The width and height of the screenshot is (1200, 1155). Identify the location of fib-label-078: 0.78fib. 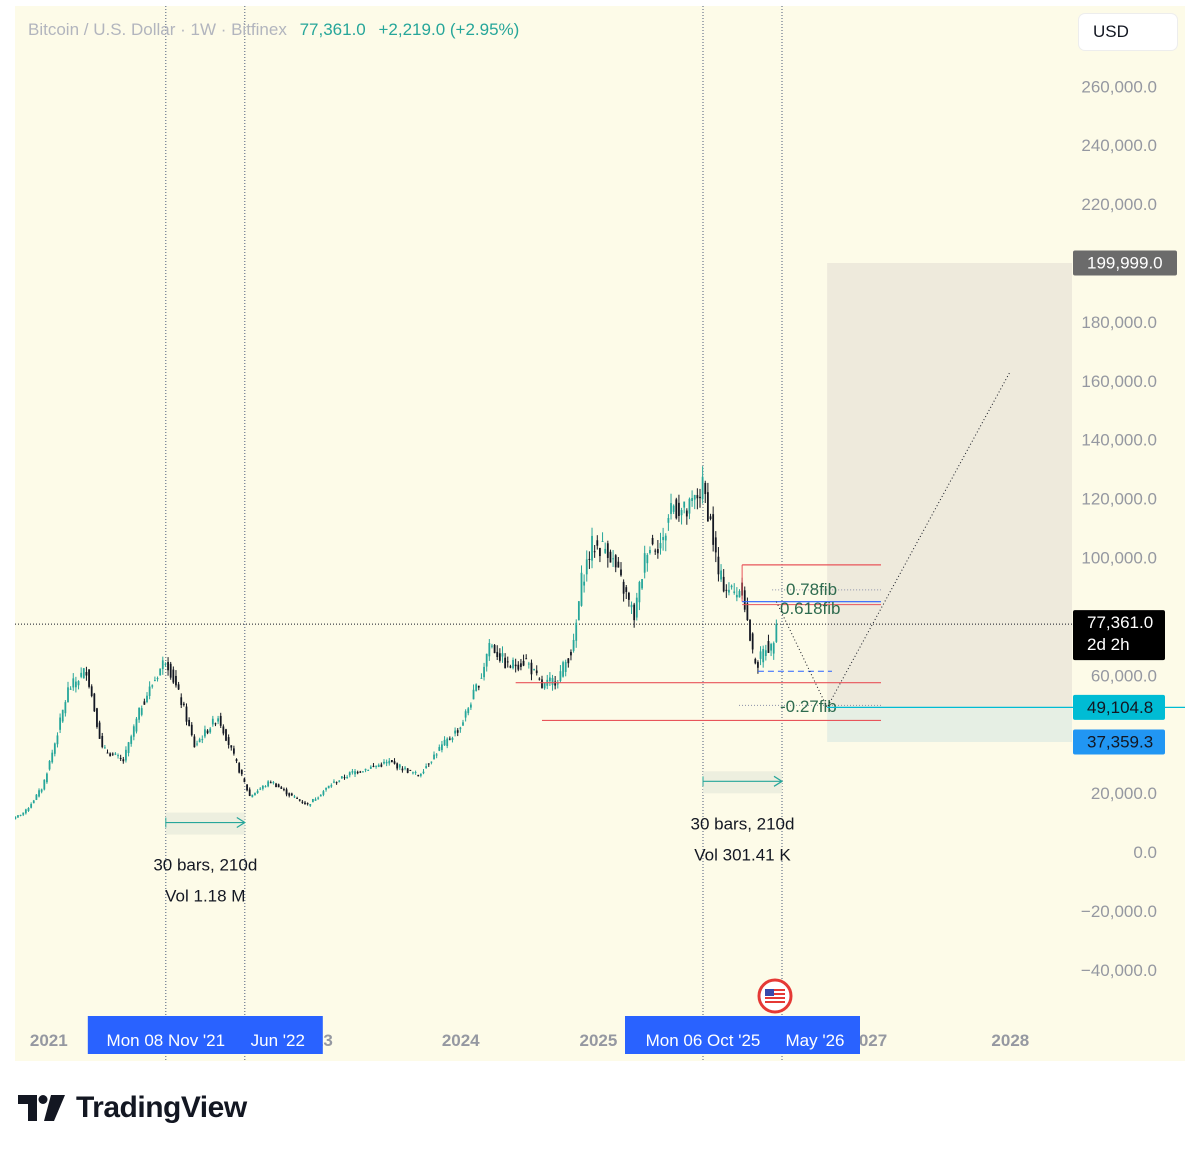
(811, 589).